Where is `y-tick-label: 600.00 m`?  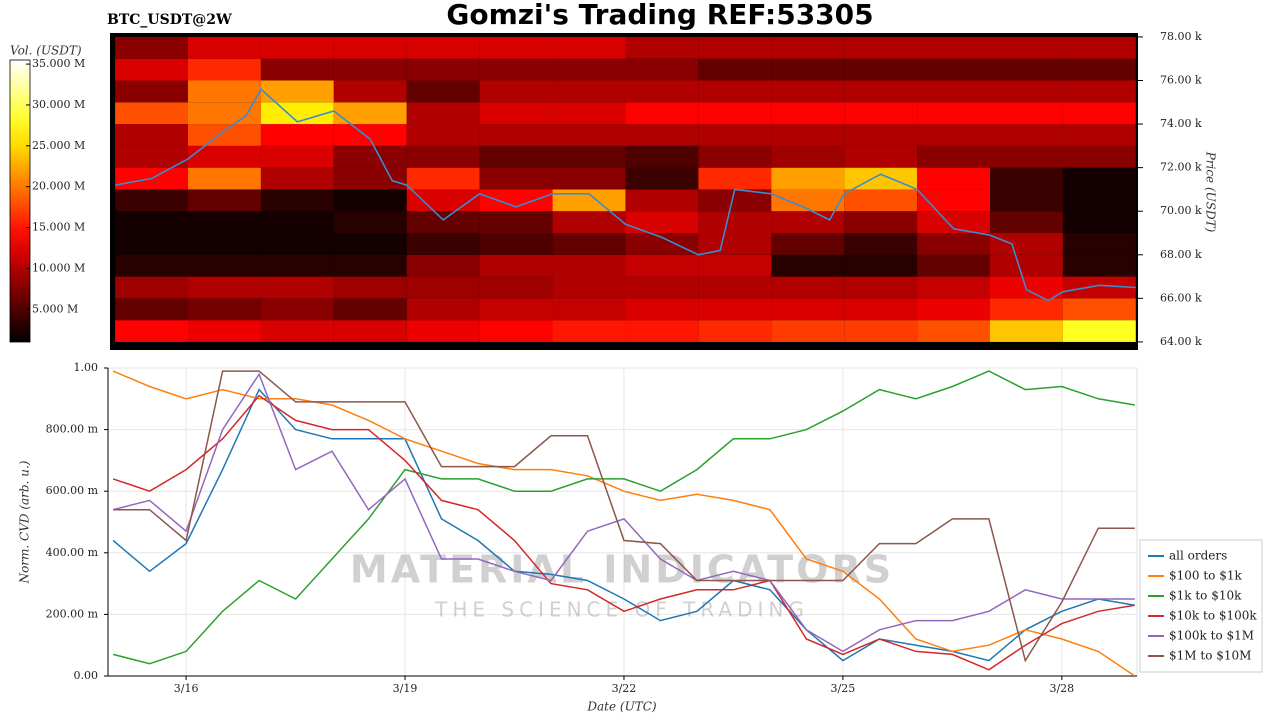
y-tick-label: 600.00 m is located at coordinates (72, 490).